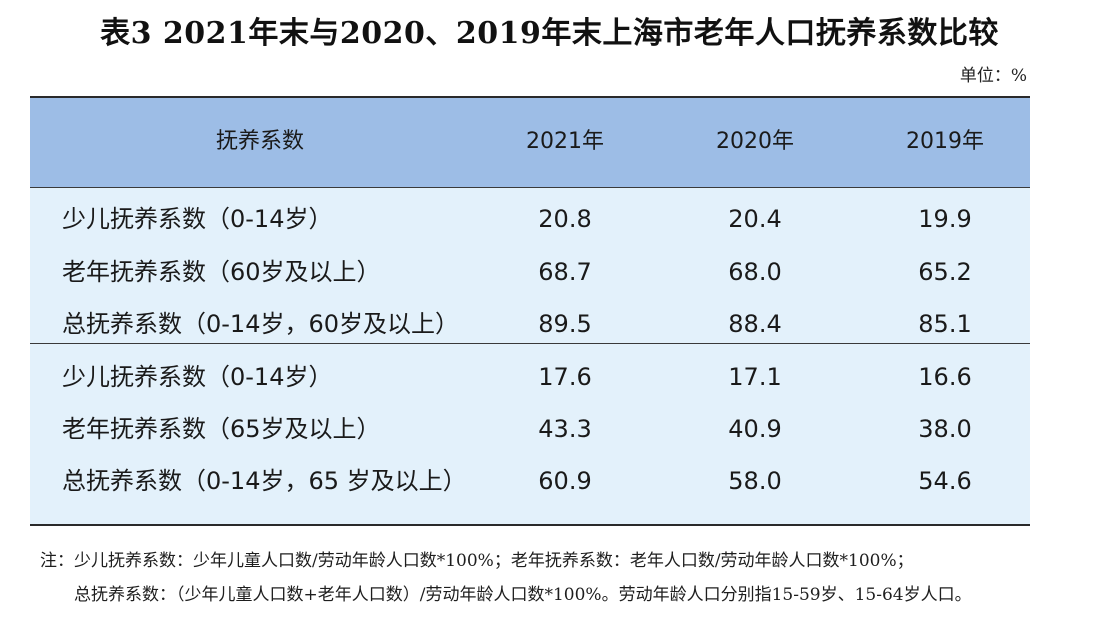 The width and height of the screenshot is (1099, 622). I want to click on row-label: 老年抚养系数（65岁及以上）, so click(221, 429).